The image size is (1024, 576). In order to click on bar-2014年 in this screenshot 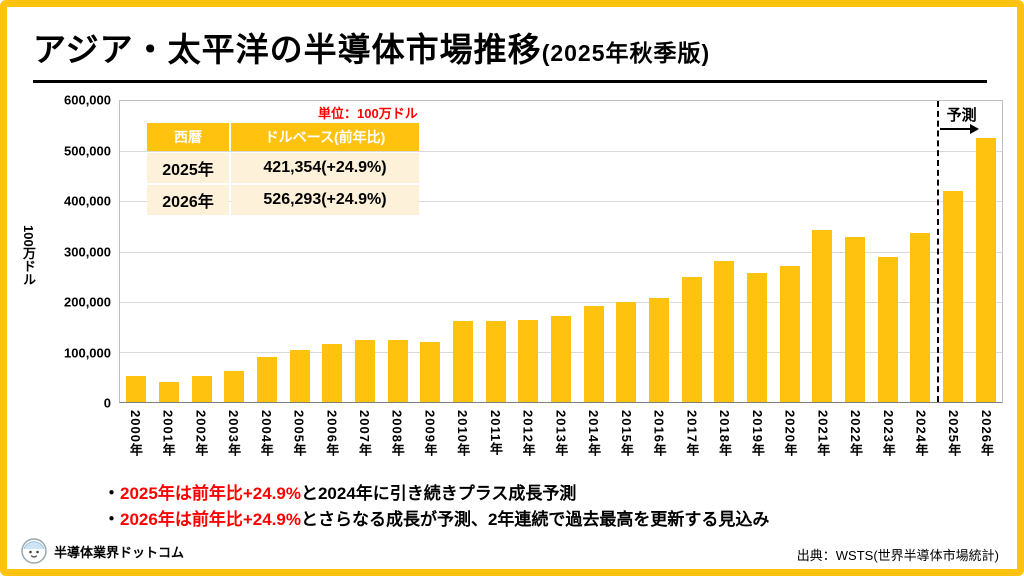, I will do `click(593, 353)`.